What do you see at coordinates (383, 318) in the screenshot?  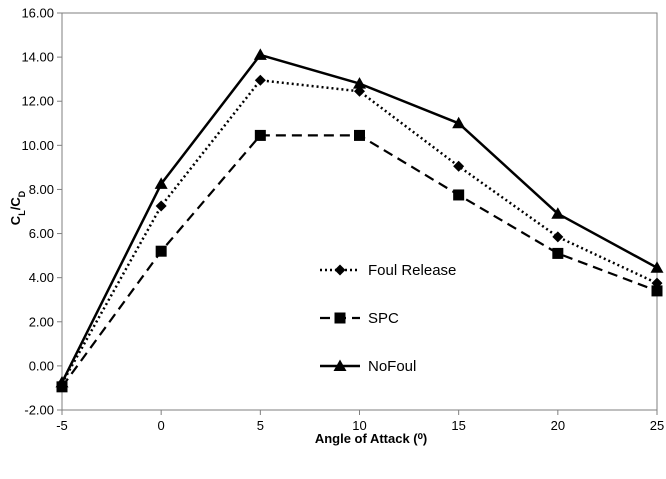 I see `legend-label: SPC` at bounding box center [383, 318].